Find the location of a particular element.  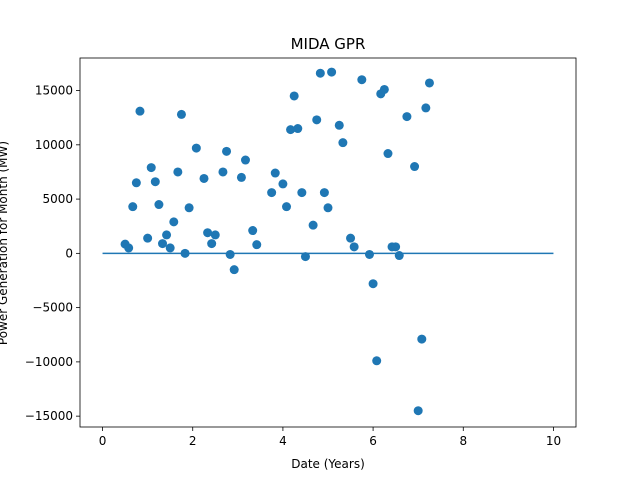

x-axis-label: Date (Years) is located at coordinates (328, 464).